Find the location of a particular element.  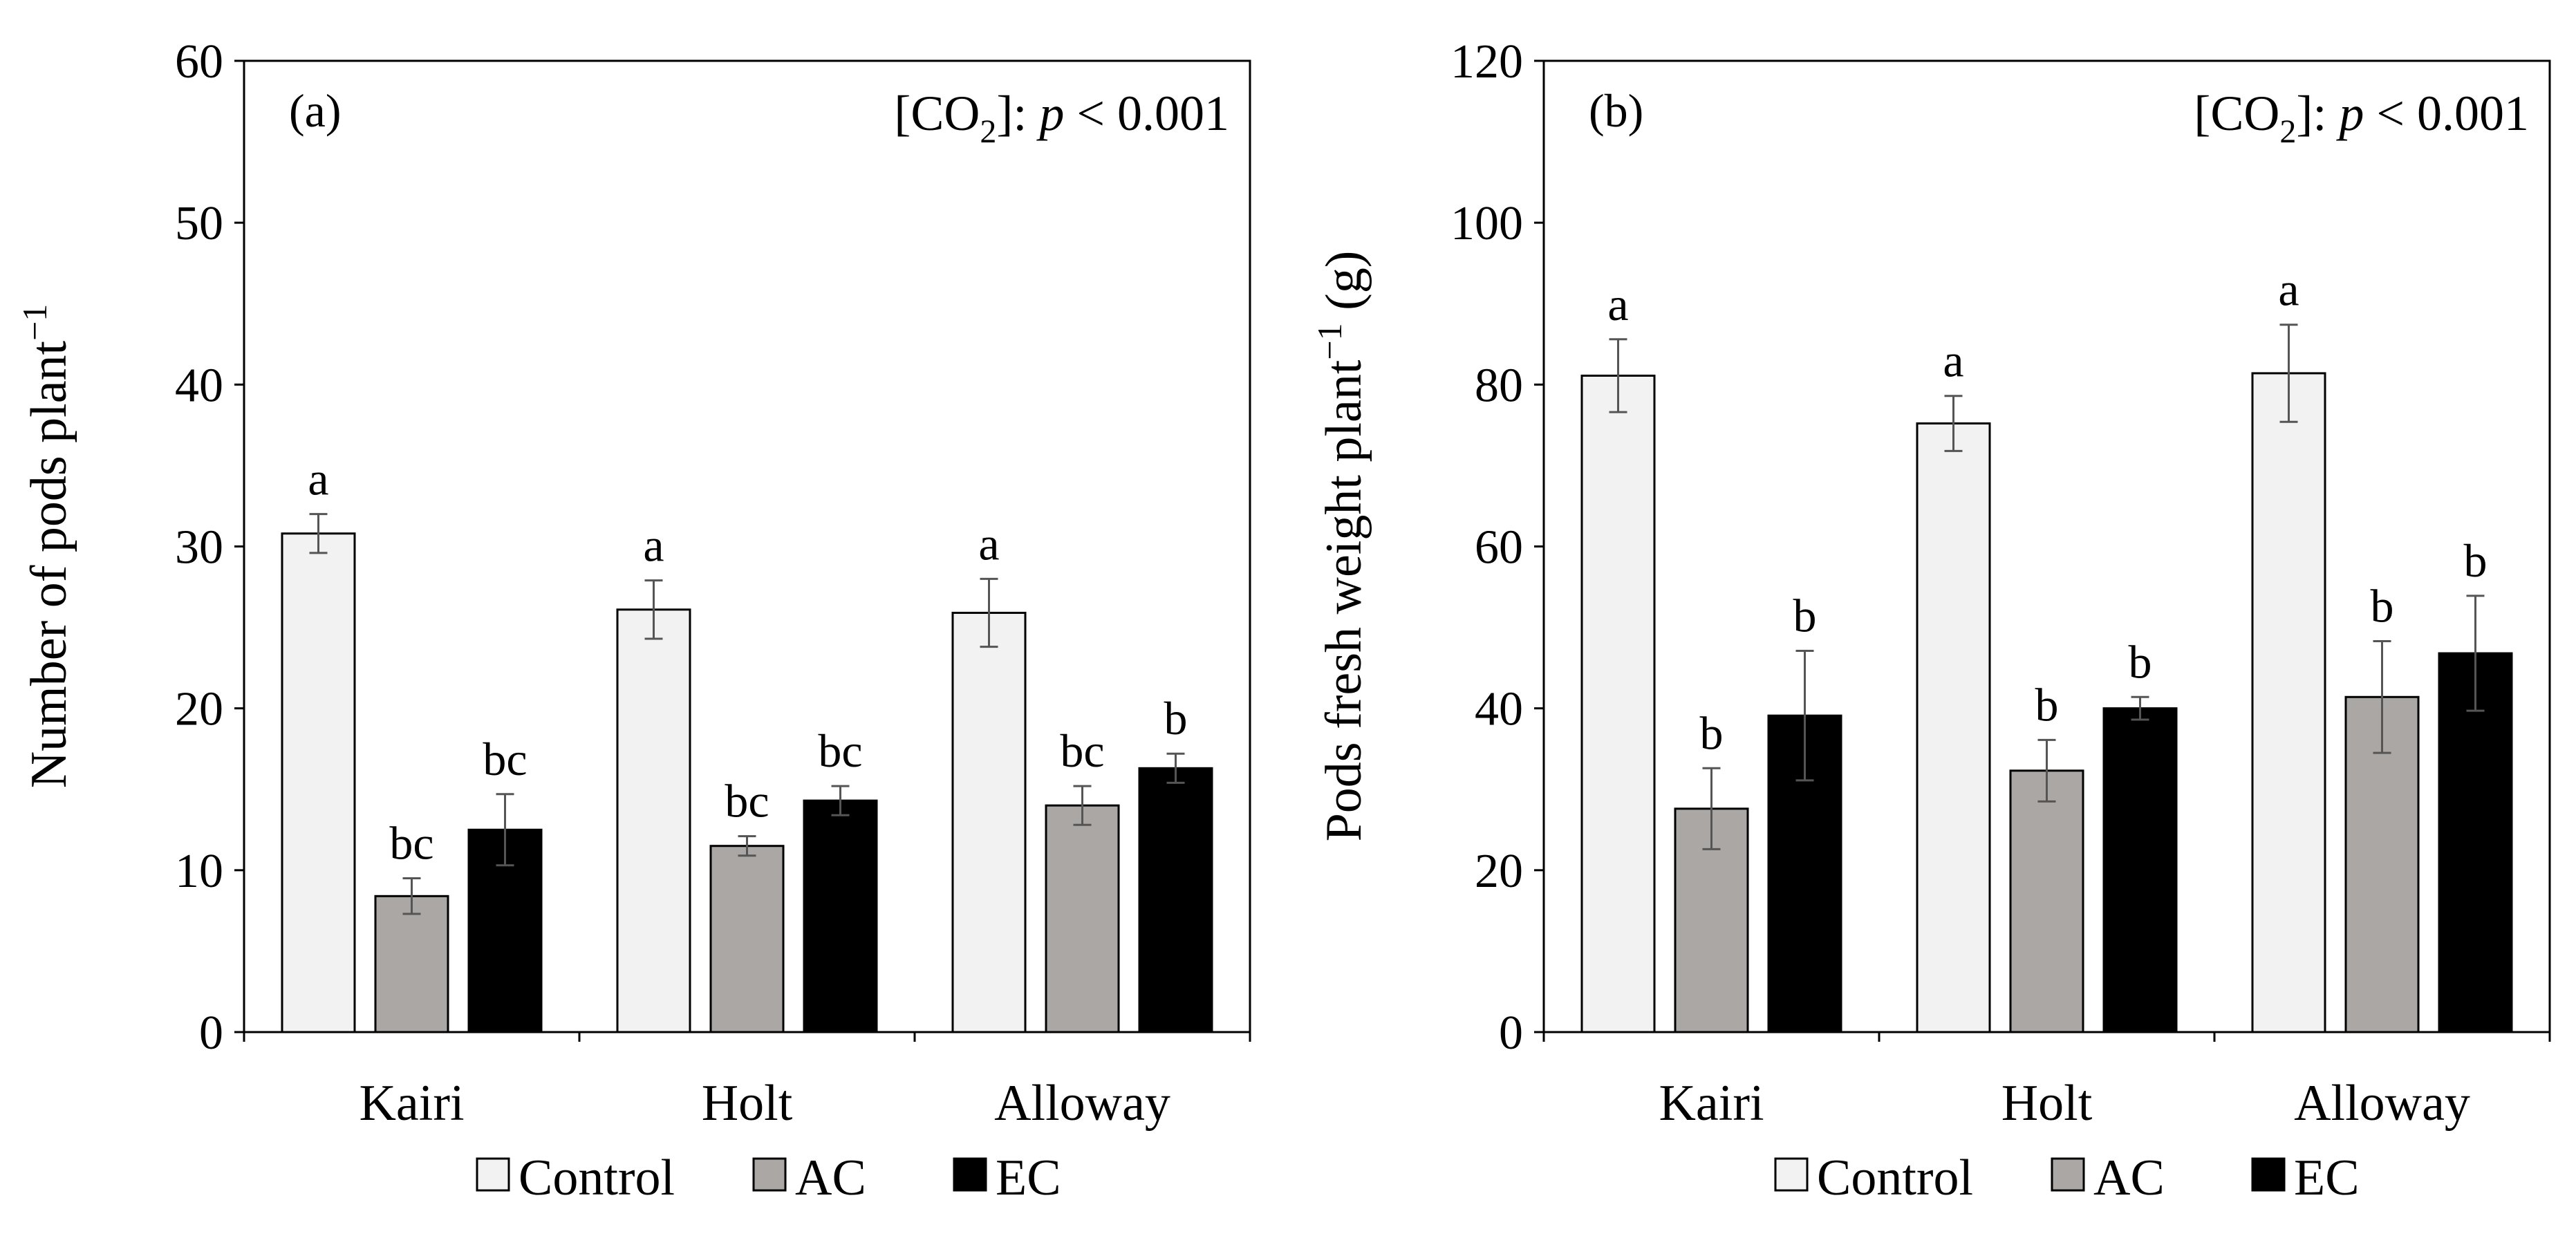

bar-ac-alloway is located at coordinates (1082, 919).